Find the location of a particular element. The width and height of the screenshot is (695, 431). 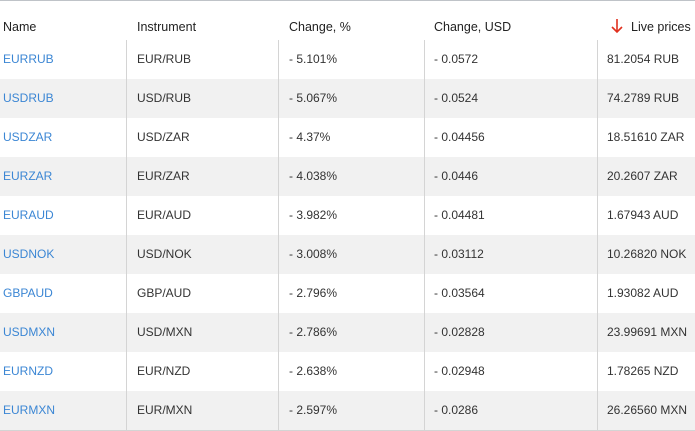

table-row: EURZAR EUR/ZAR - 4.038% - 0.0446 20.2607 ZAR is located at coordinates (347, 176).